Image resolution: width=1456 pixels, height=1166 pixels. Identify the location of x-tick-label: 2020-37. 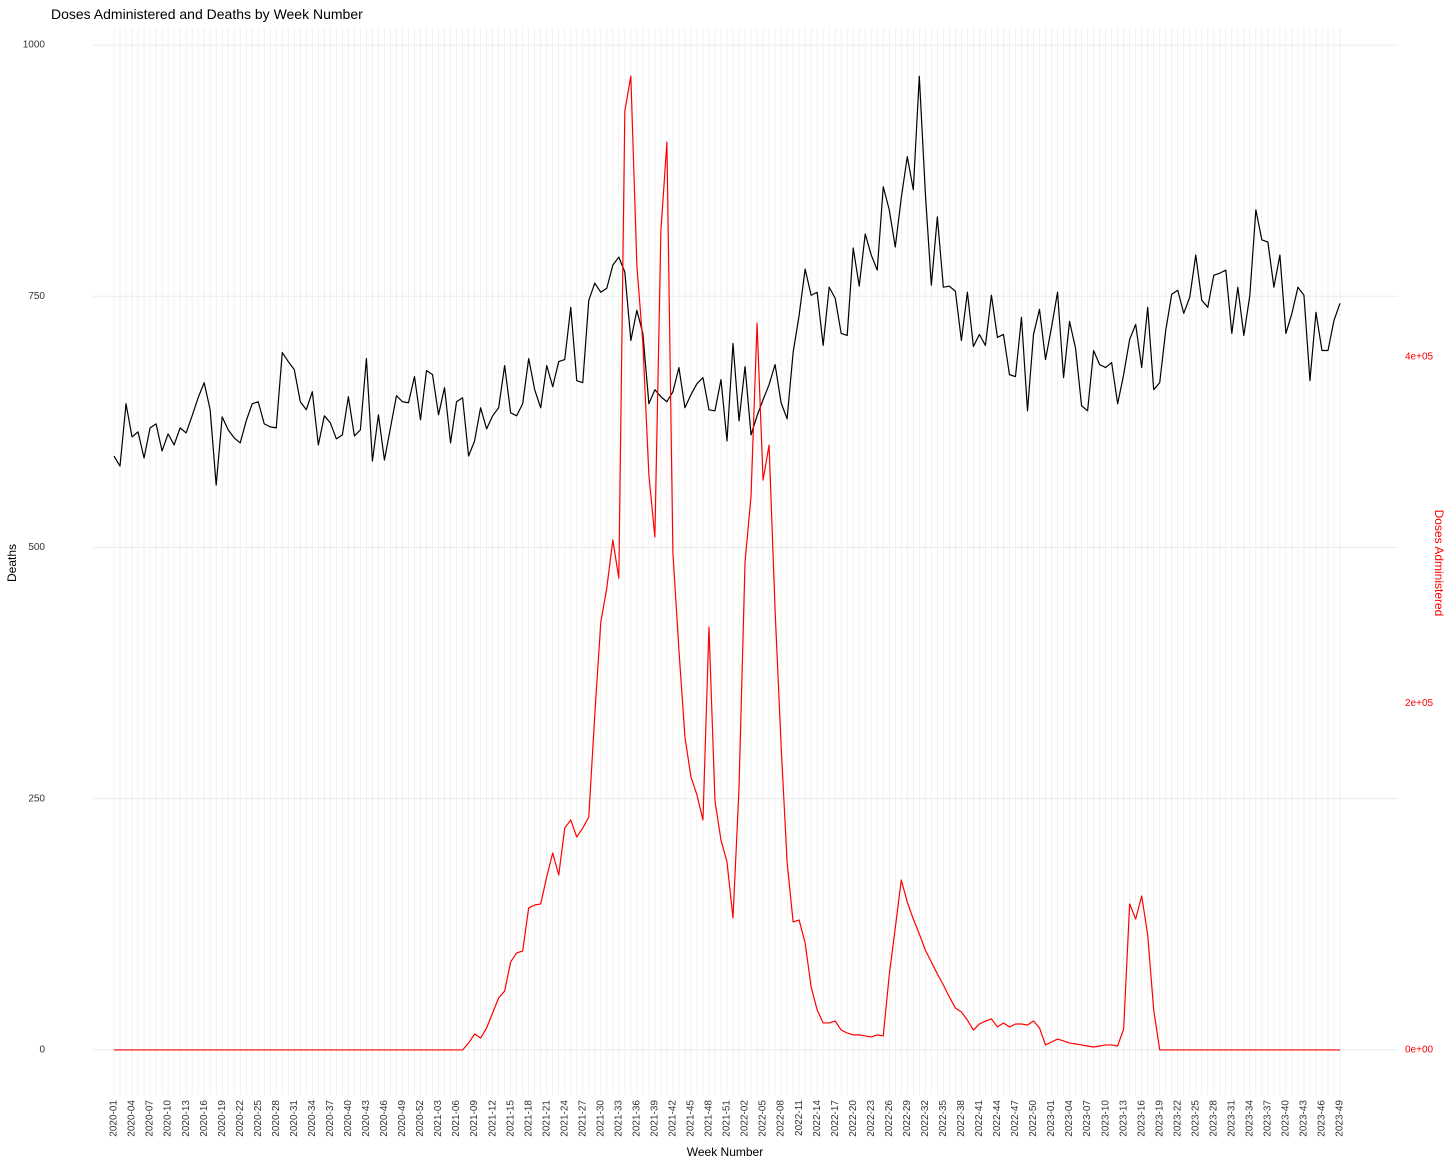
(330, 1118).